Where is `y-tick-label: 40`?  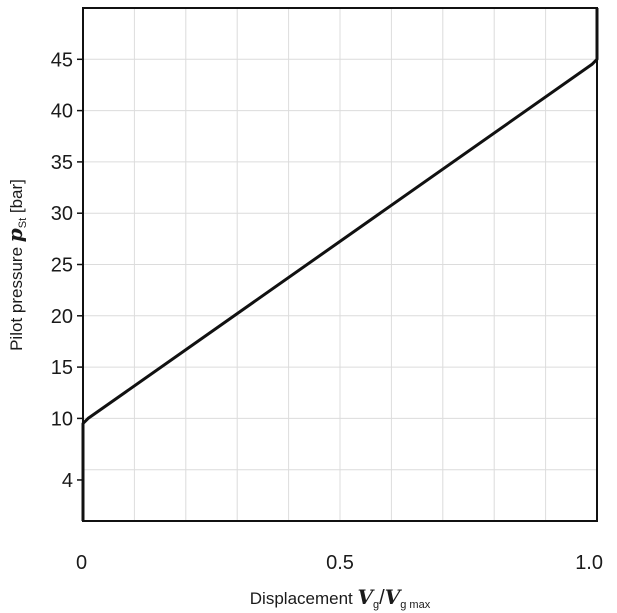 y-tick-label: 40 is located at coordinates (62, 112).